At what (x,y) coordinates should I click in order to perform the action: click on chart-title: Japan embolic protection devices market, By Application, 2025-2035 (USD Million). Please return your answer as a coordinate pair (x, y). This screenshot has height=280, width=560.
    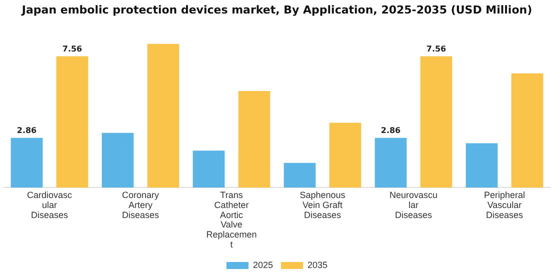
    Looking at the image, I should click on (276, 9).